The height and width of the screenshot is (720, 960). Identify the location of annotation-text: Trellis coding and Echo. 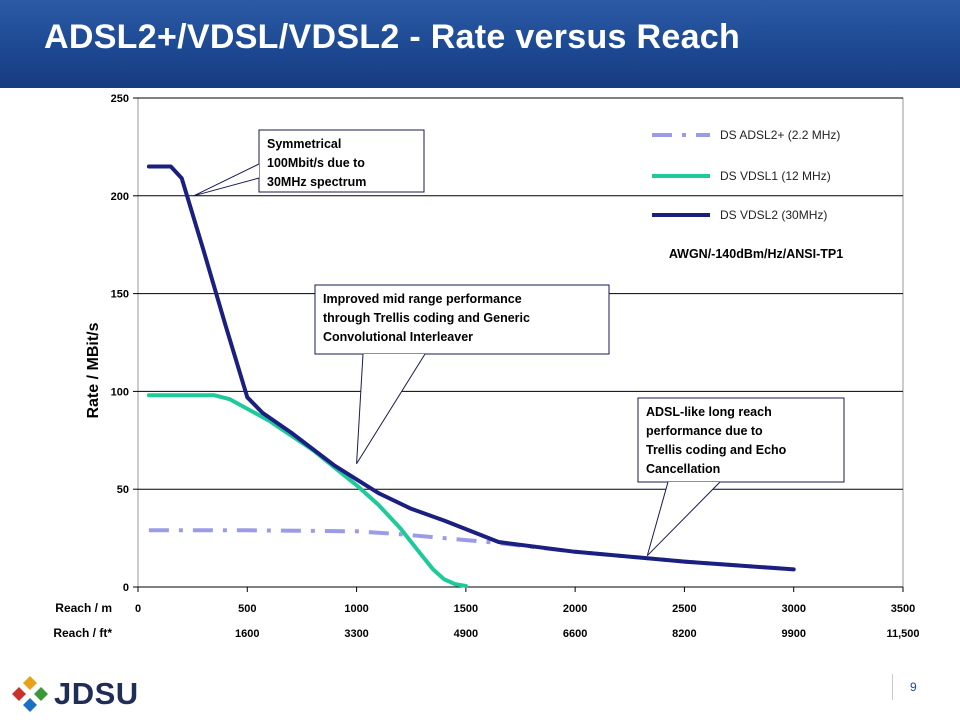
(716, 450).